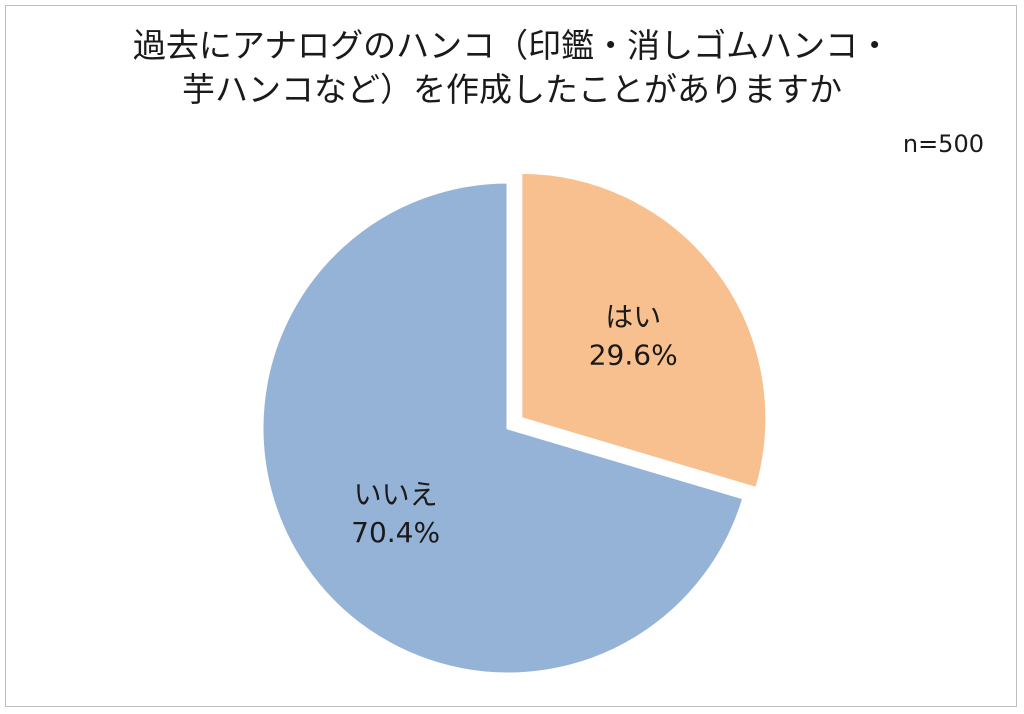 This screenshot has height=714, width=1024. I want to click on pie-labels: はい 29.6% いいえ 70.4%, so click(514, 425).